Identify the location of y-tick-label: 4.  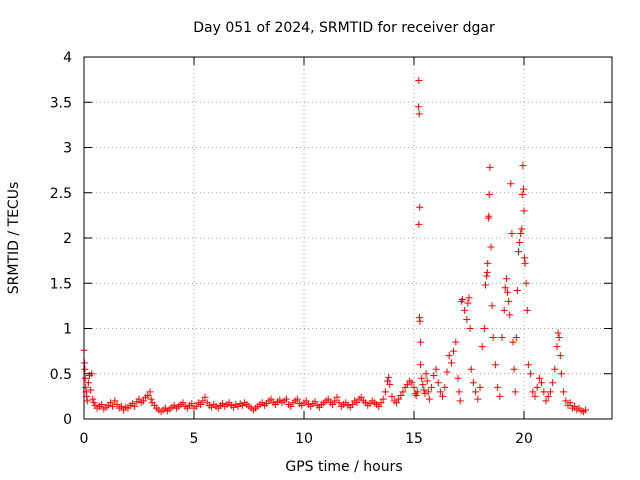
(67, 58).